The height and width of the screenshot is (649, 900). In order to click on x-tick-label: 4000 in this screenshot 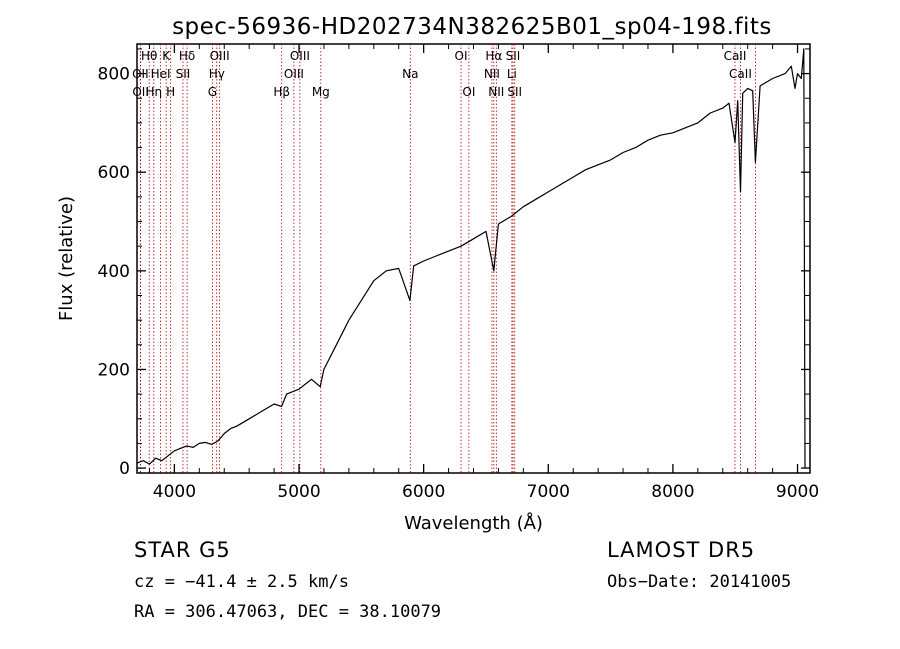, I will do `click(174, 492)`.